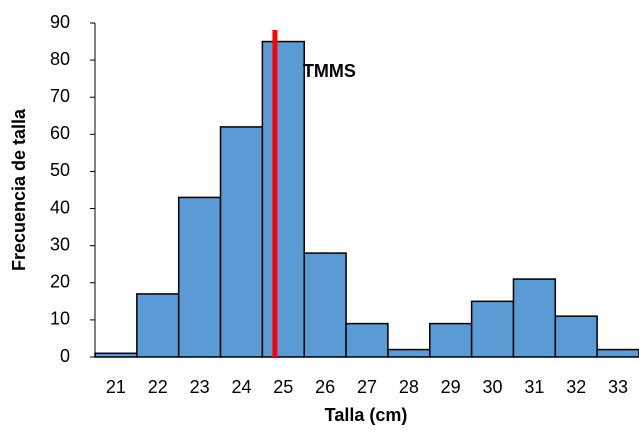 Image resolution: width=639 pixels, height=443 pixels. Describe the element at coordinates (65, 356) in the screenshot. I see `y-tick-label: 0` at that location.